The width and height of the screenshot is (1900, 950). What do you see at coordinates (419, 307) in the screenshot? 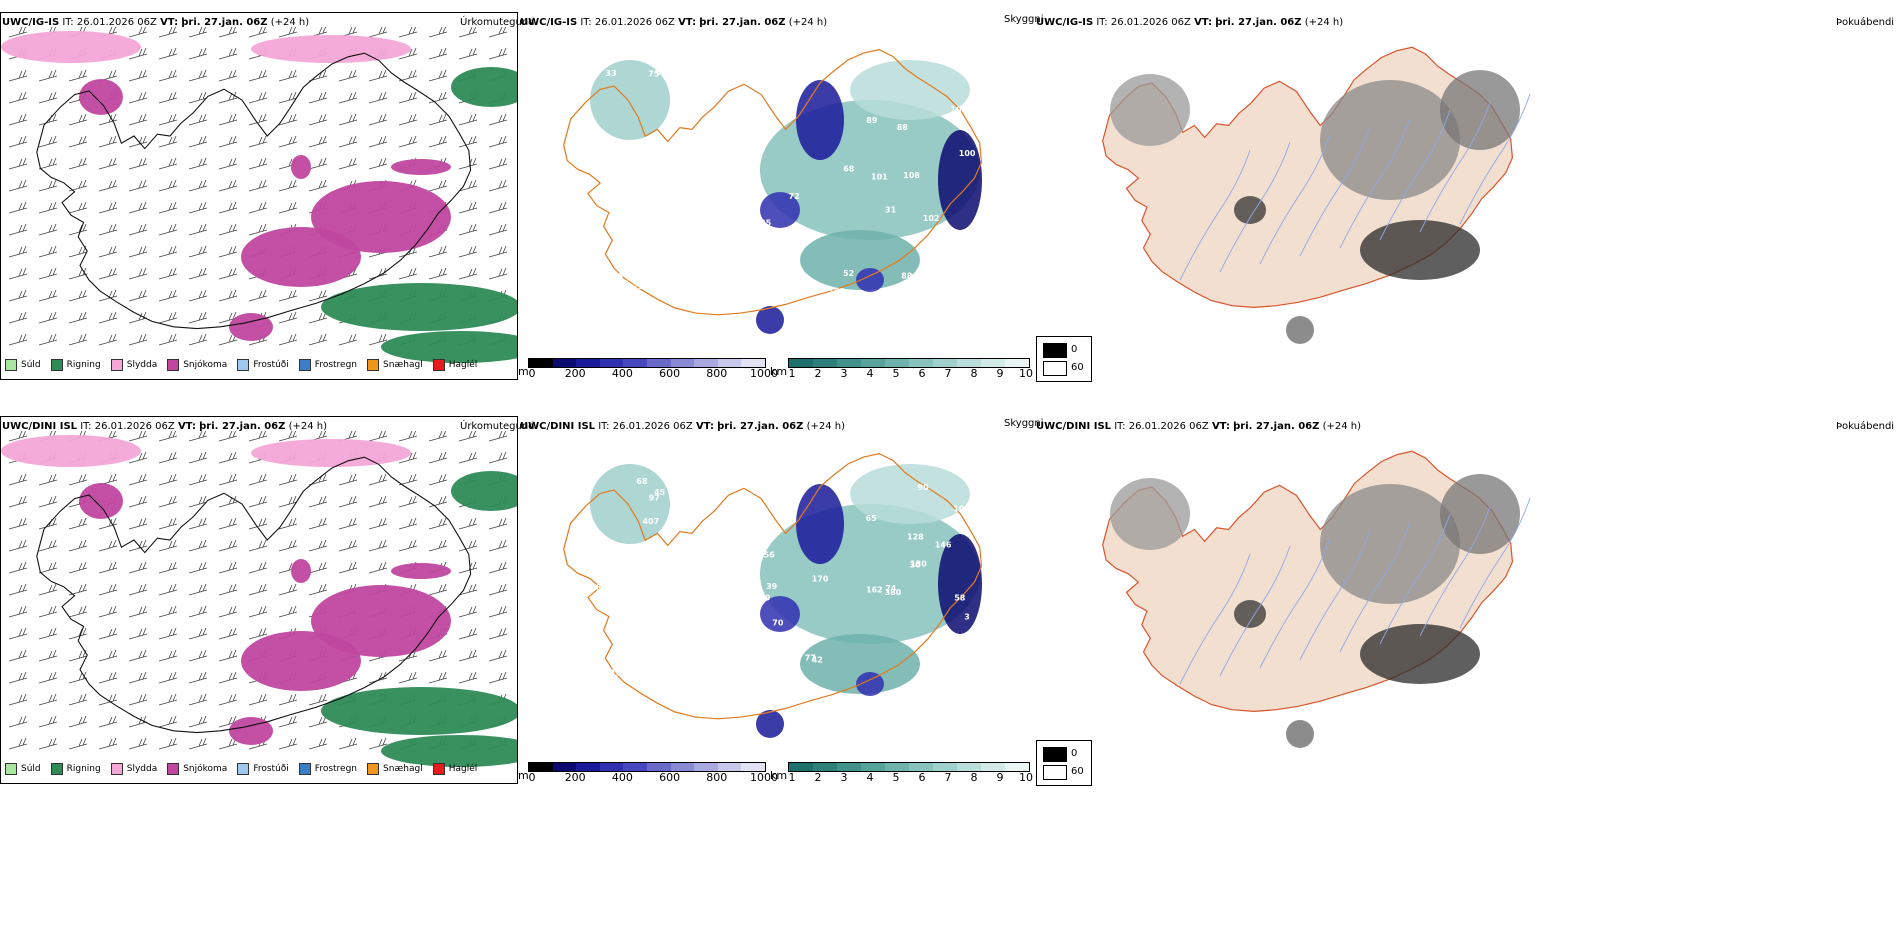
I see `rain-area` at bounding box center [419, 307].